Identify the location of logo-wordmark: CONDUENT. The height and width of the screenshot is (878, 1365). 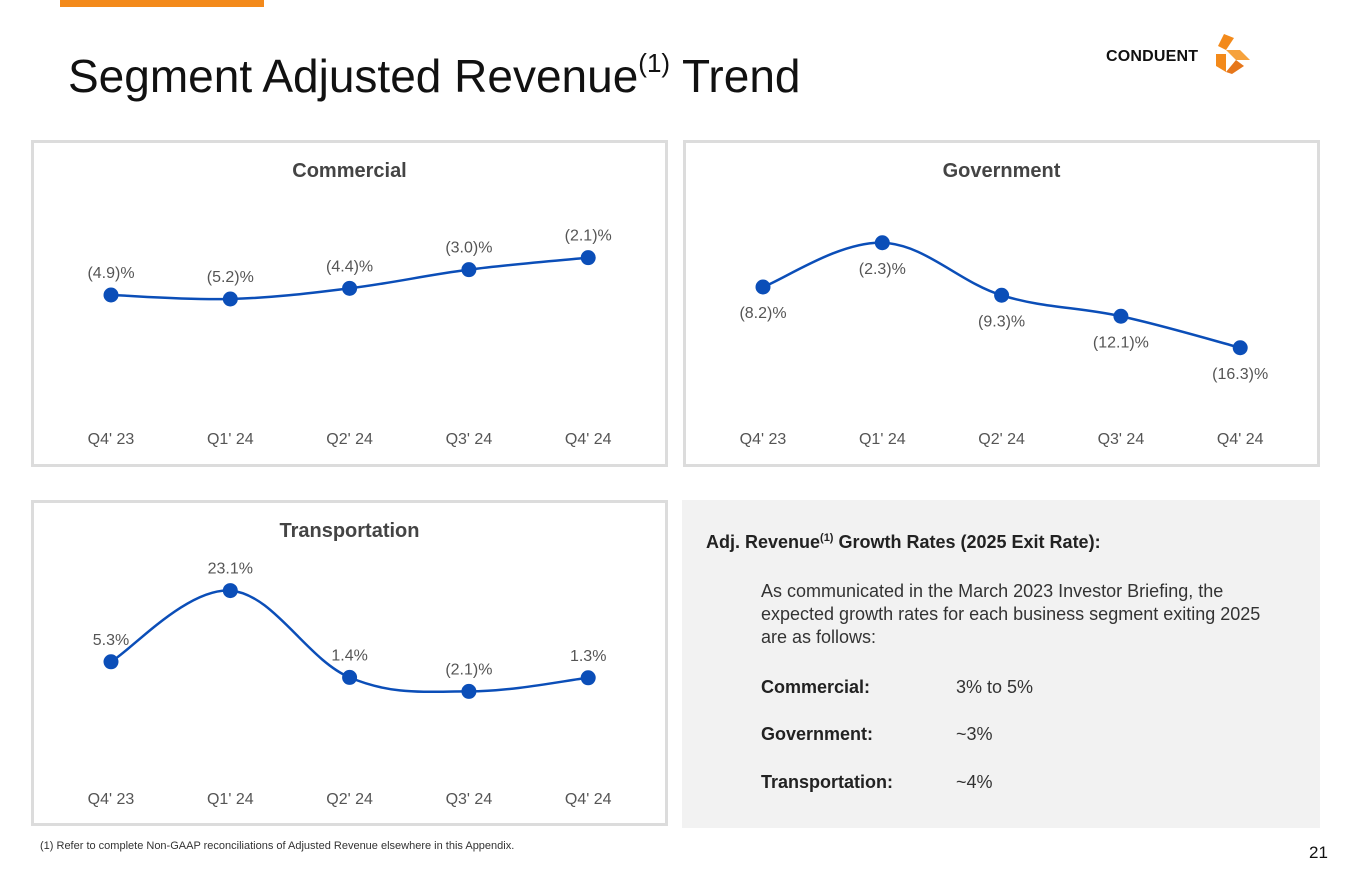
(1152, 56).